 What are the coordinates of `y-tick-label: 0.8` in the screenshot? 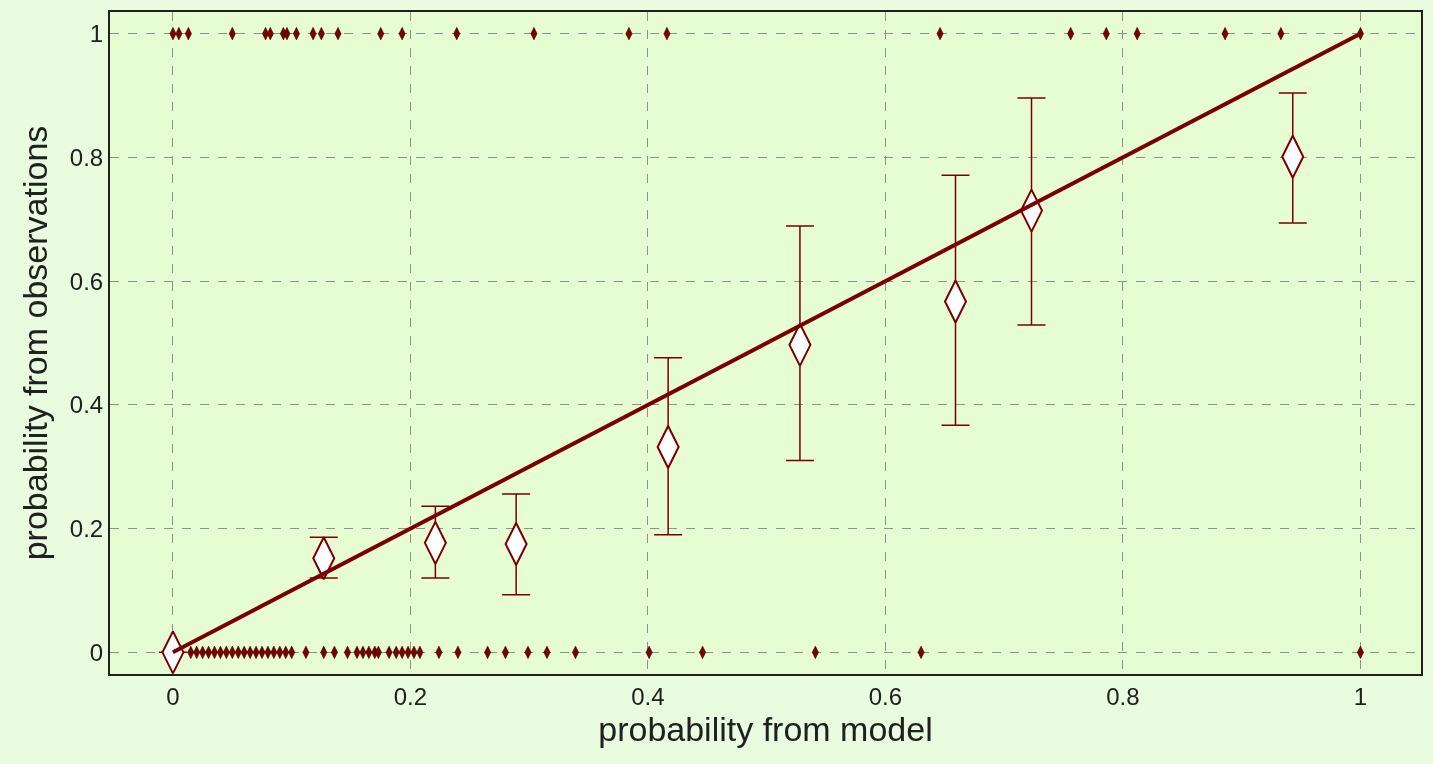 It's located at (86, 157).